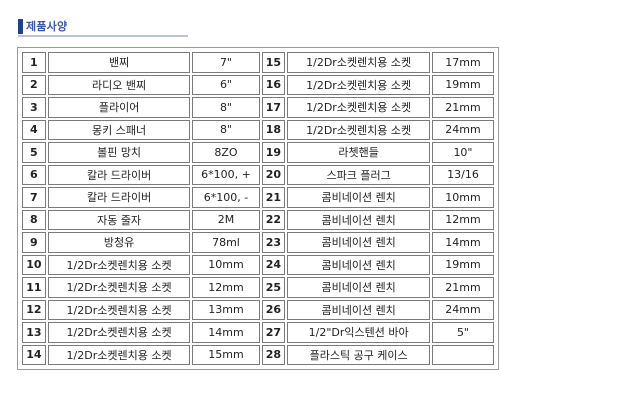  What do you see at coordinates (226, 197) in the screenshot?
I see `item-spec: 6*100, -` at bounding box center [226, 197].